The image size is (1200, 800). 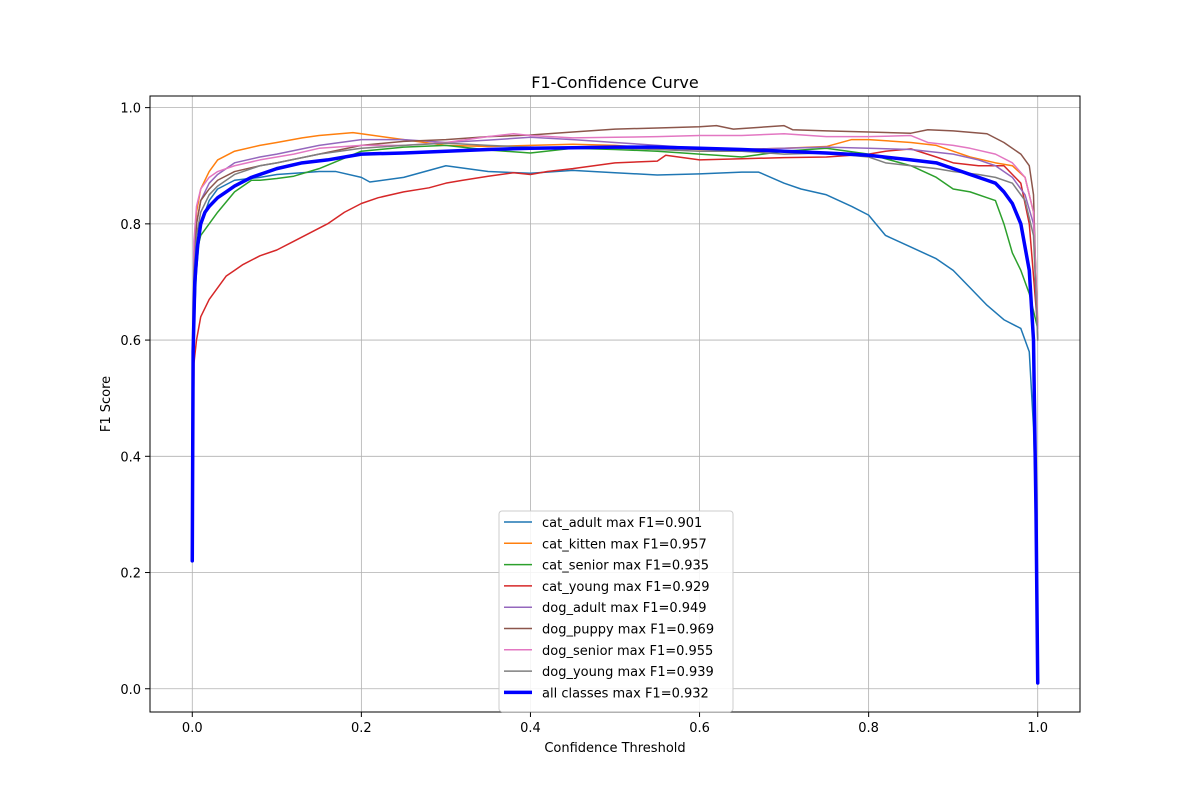 I want to click on legend-label: dog_young max F1=0.939, so click(x=628, y=672).